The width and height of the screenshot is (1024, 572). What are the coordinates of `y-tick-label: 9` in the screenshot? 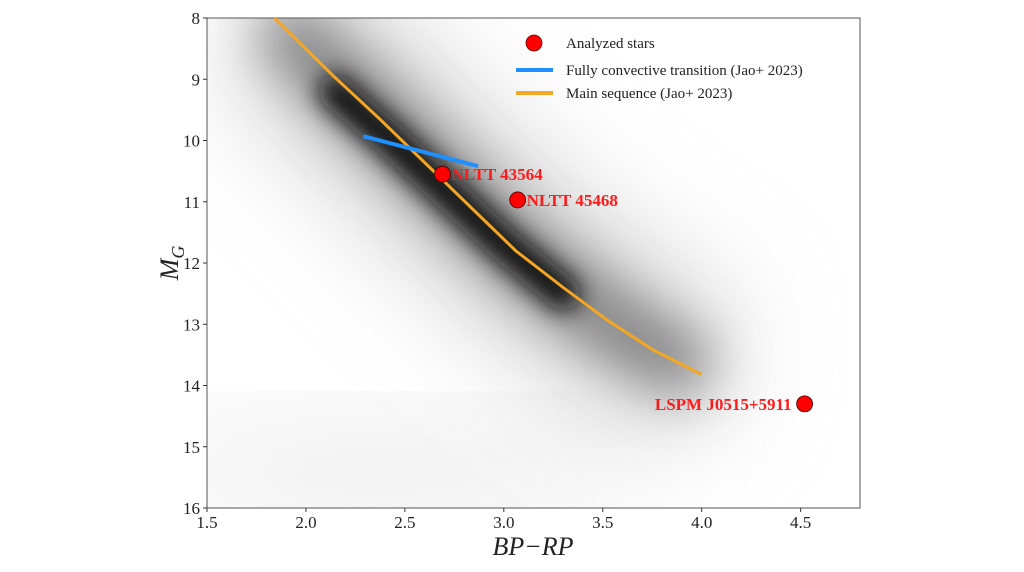 It's located at (196, 79).